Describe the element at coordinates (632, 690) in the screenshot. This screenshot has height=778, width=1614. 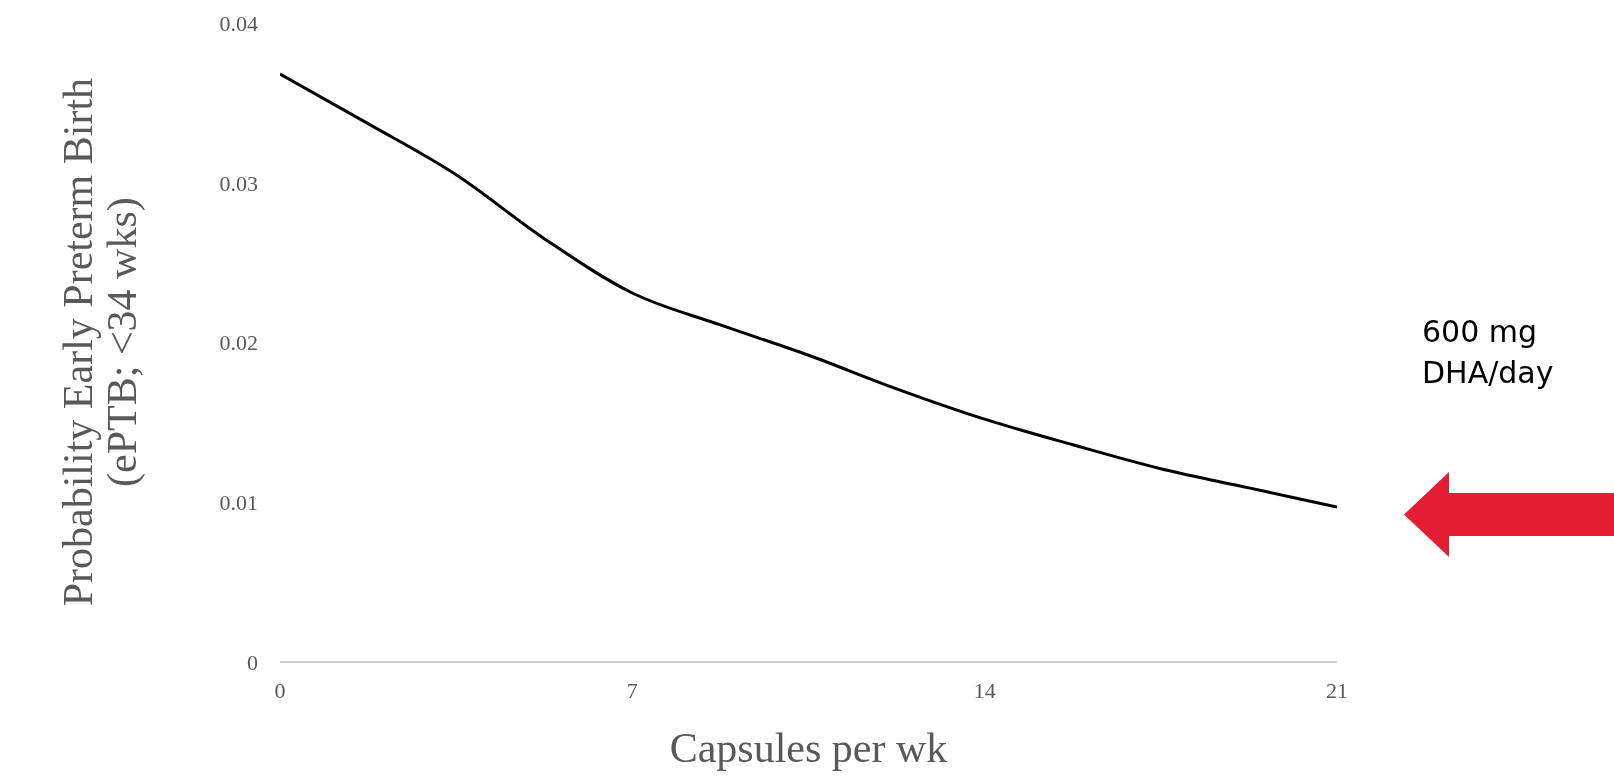
I see `x-tick-label: 7` at that location.